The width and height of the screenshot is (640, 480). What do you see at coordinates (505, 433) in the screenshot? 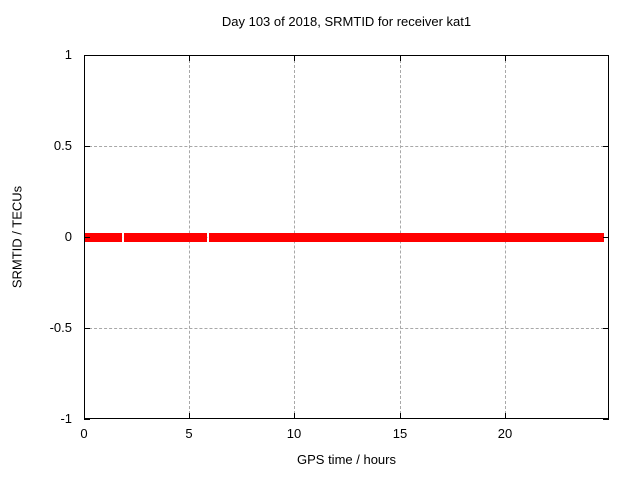
I see `x-tick-label: 20` at bounding box center [505, 433].